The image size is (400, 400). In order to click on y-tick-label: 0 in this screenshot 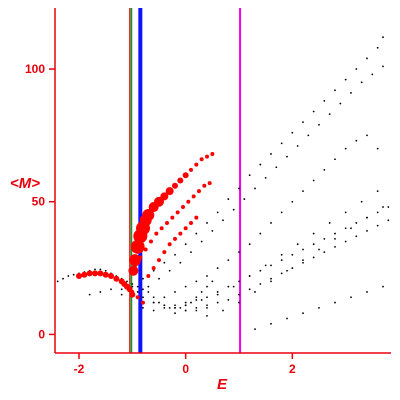, I will do `click(41, 334)`.